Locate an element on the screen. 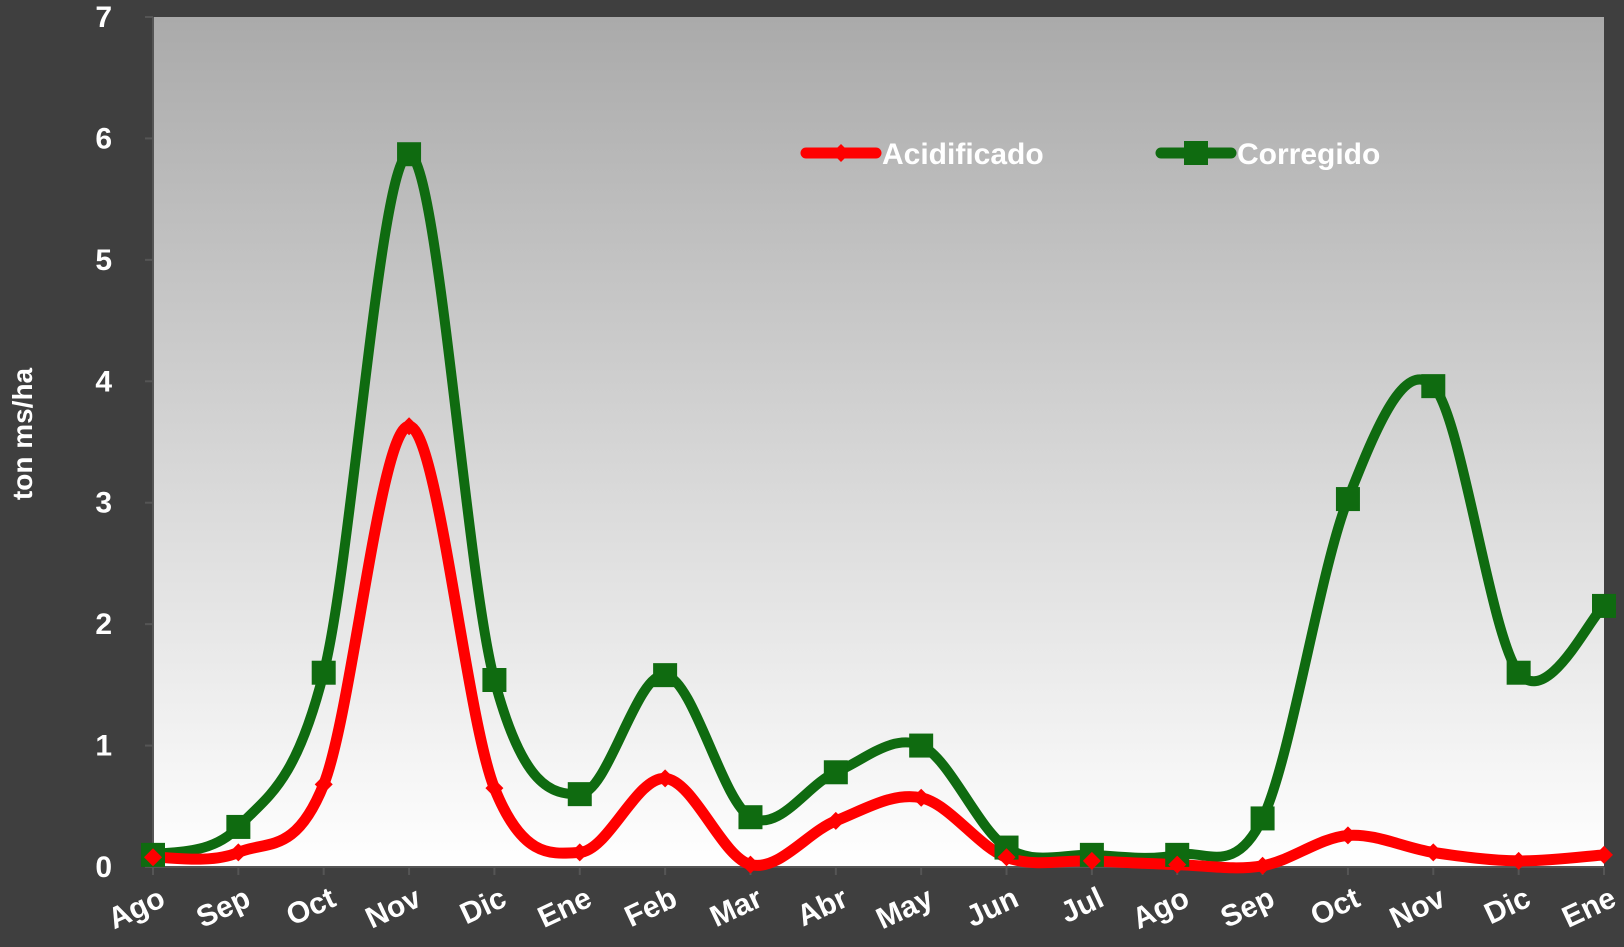 This screenshot has height=947, width=1624. x-tick-label: May is located at coordinates (904, 908).